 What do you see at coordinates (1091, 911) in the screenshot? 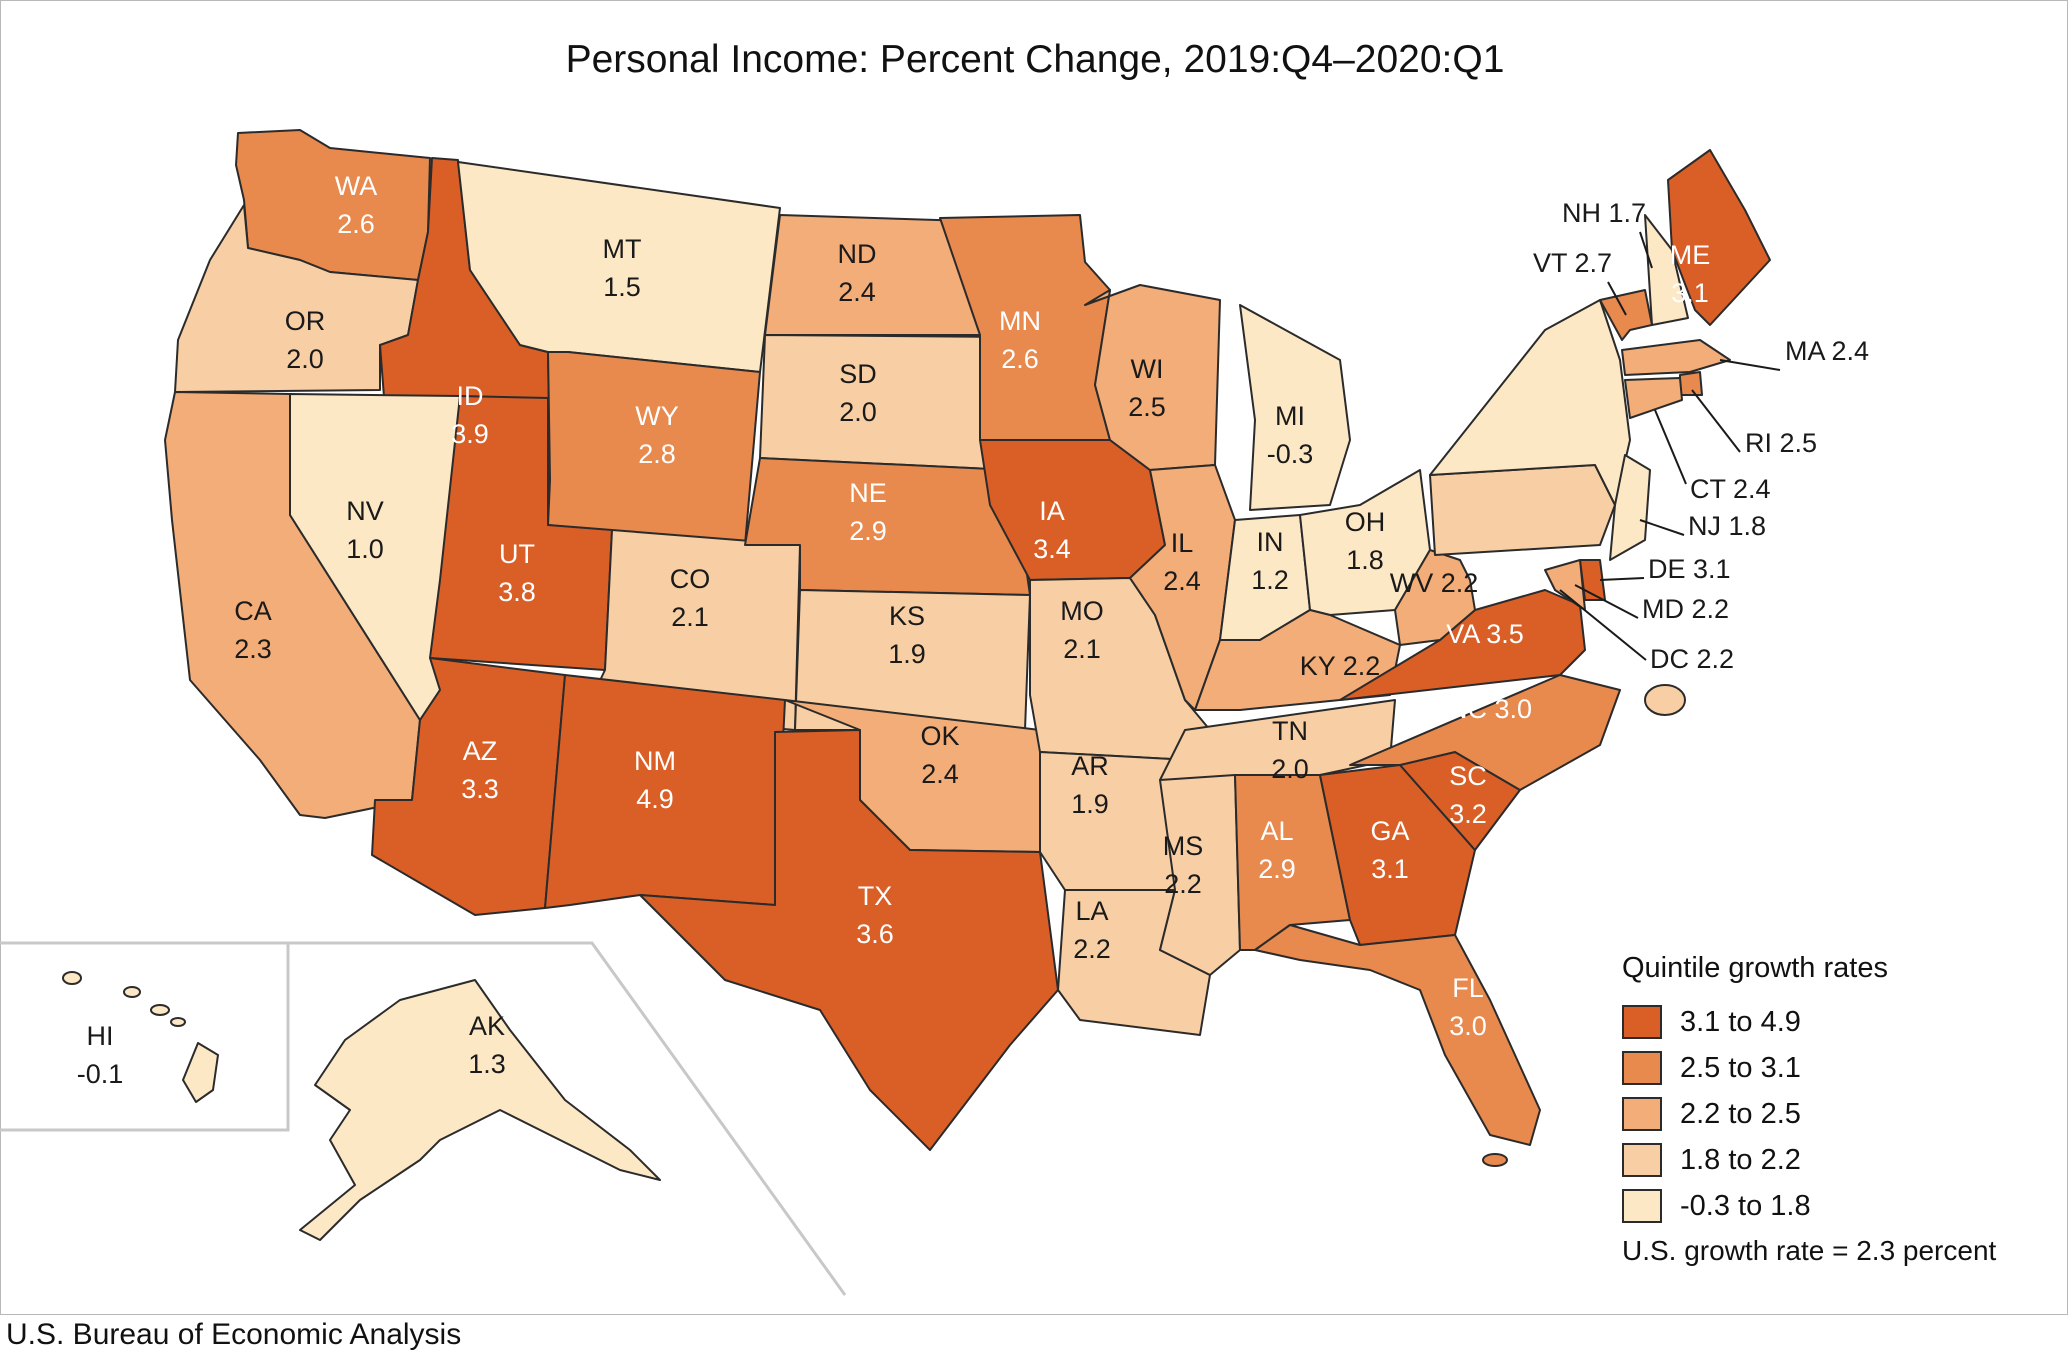
I see `state-label-la: LA` at bounding box center [1091, 911].